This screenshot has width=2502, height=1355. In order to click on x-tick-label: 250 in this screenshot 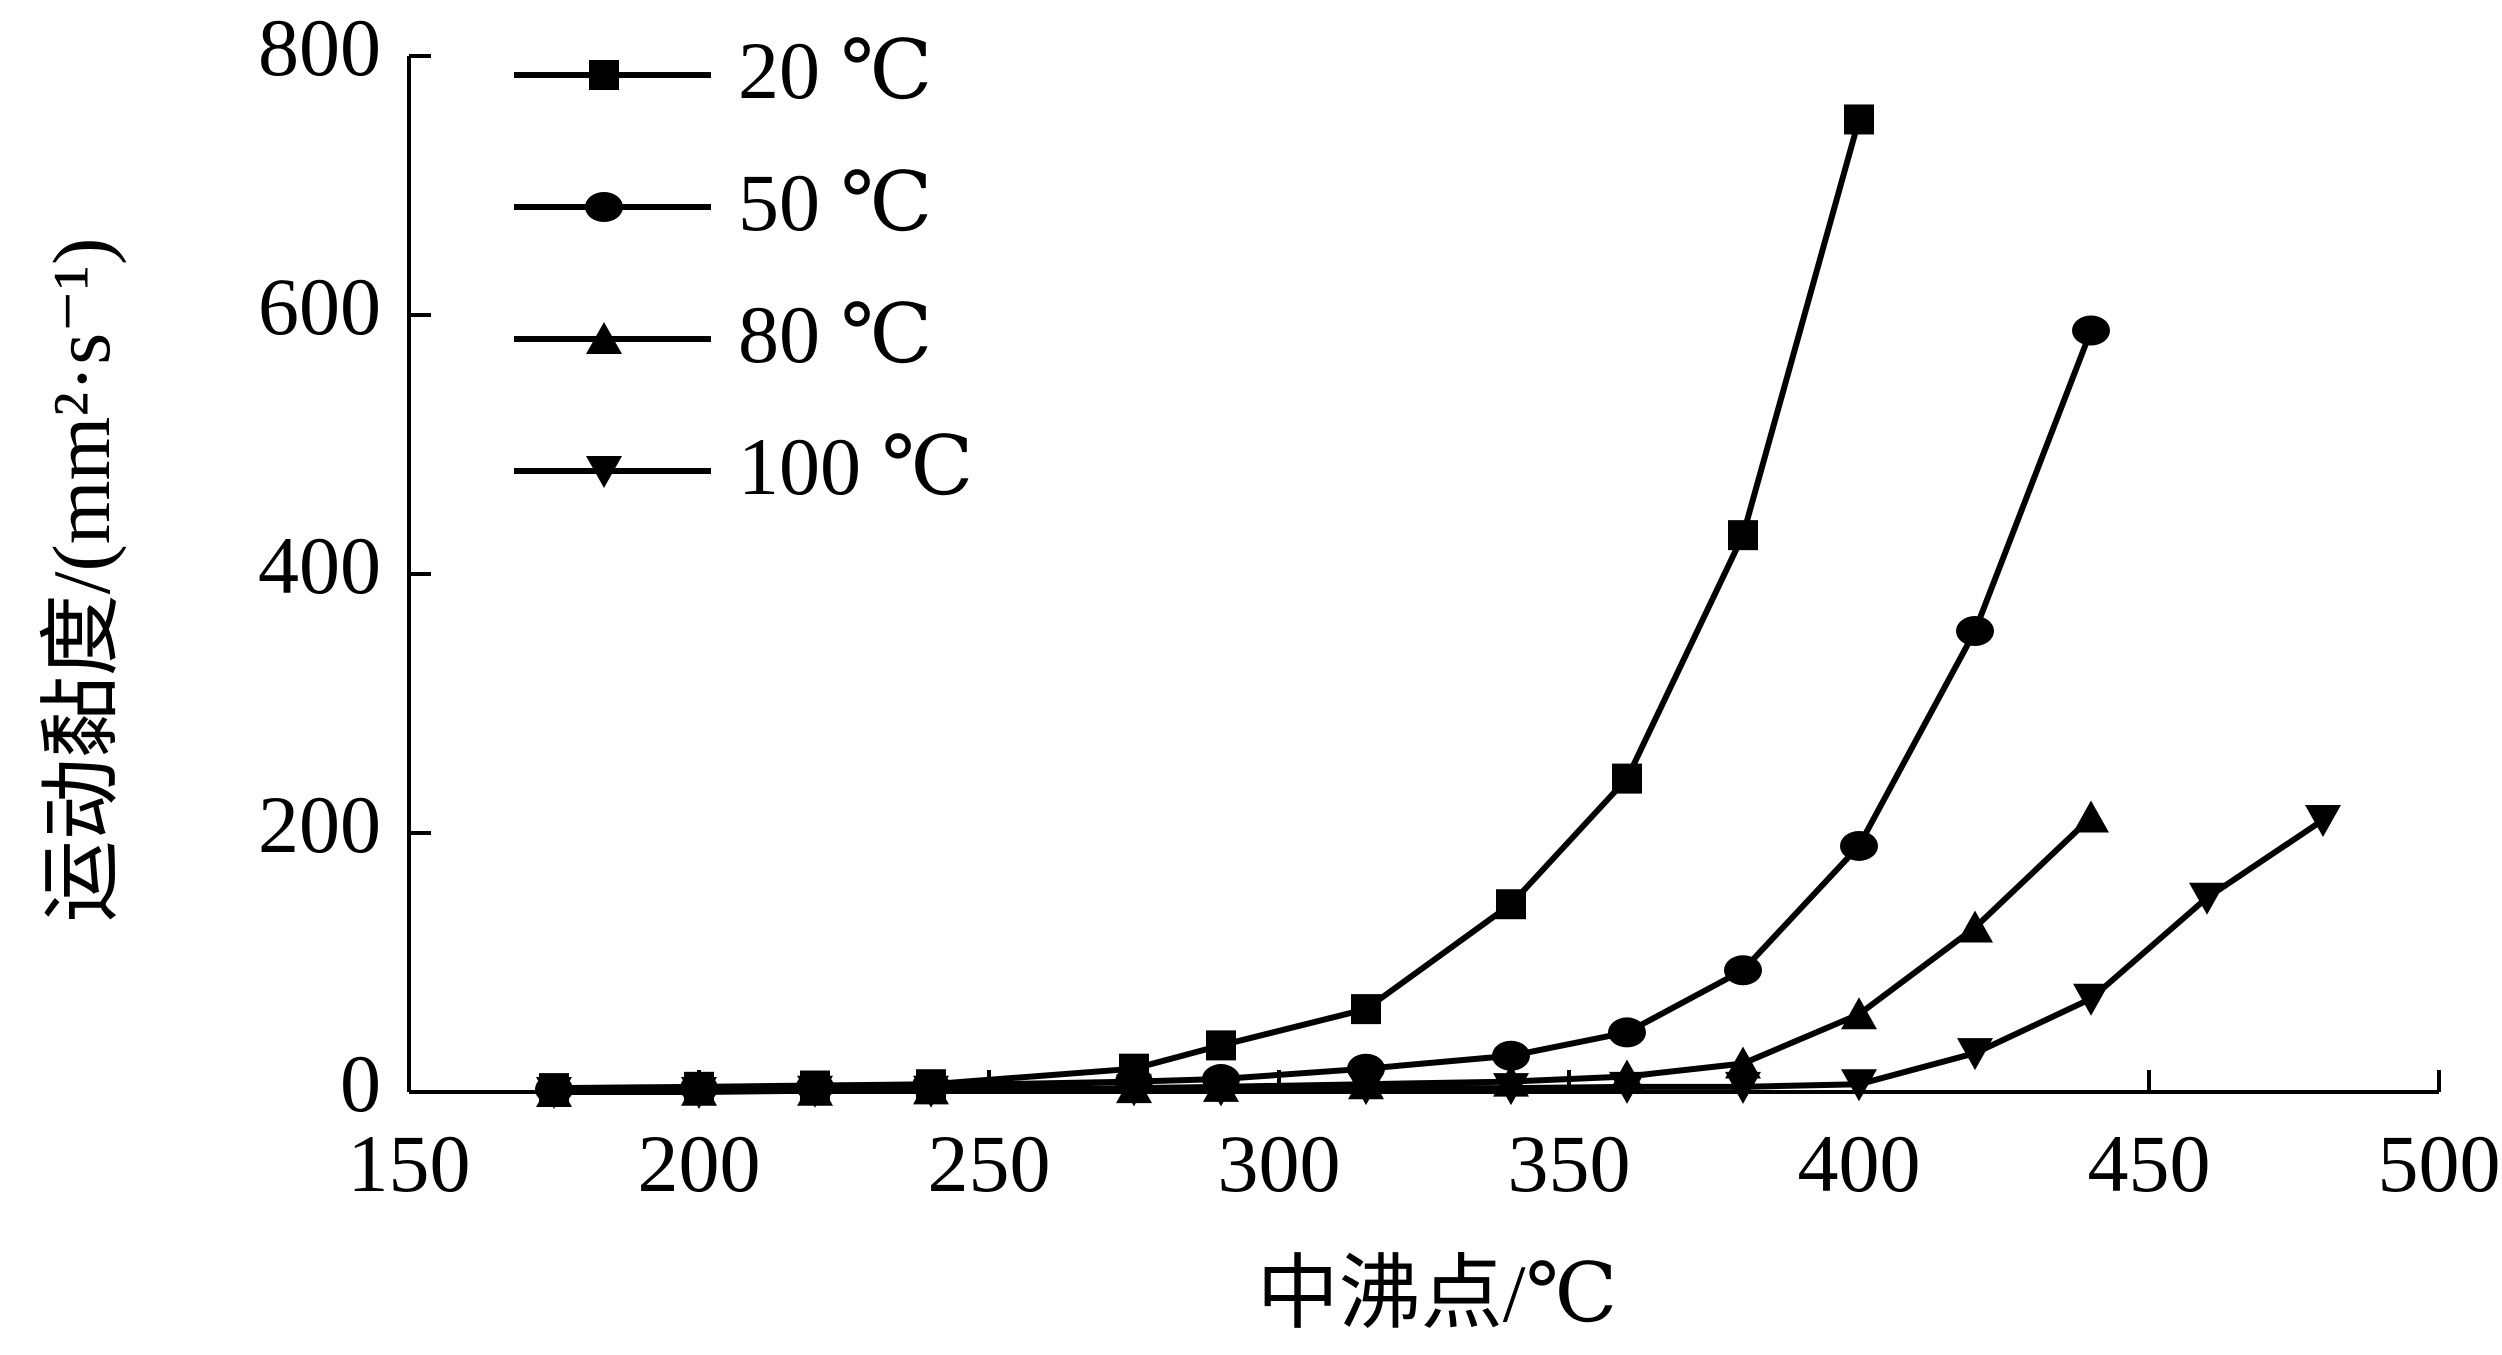, I will do `click(989, 1163)`.